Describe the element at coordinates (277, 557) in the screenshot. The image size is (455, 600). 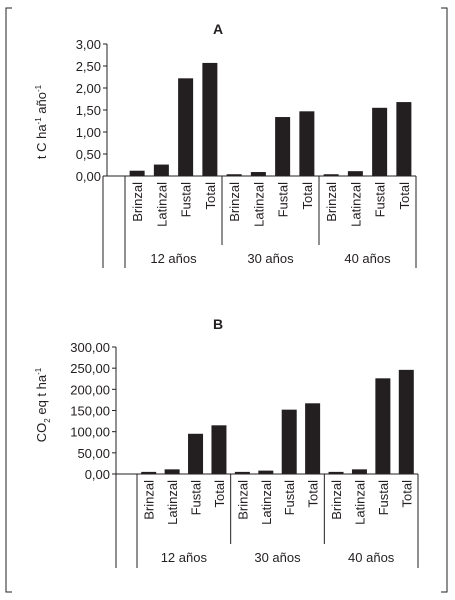
I see `chart-b-group-label: 30 años` at that location.